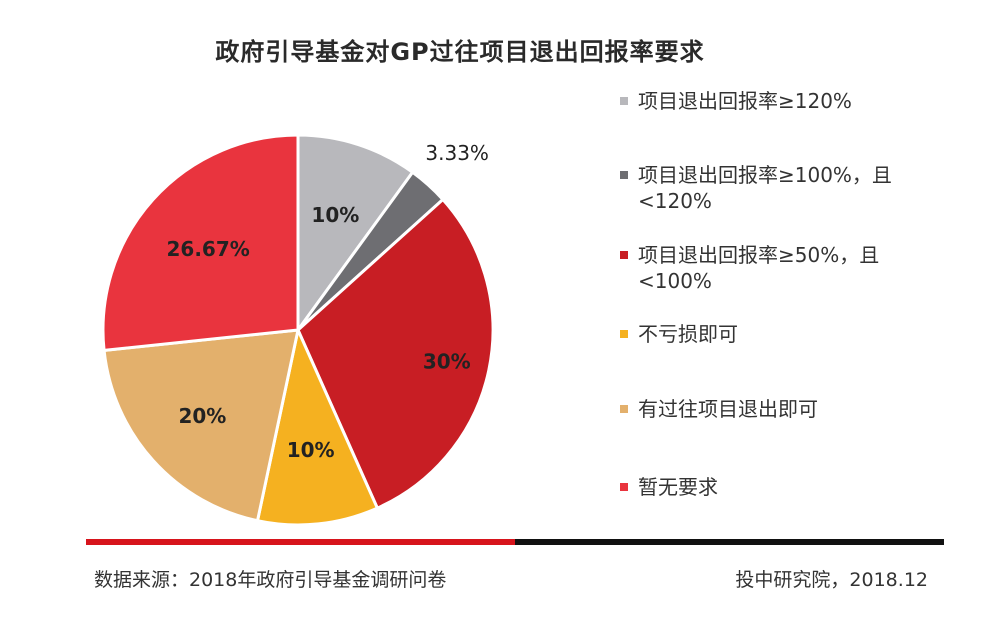 The image size is (998, 626). I want to click on slice-label-3: 10%, so click(311, 450).